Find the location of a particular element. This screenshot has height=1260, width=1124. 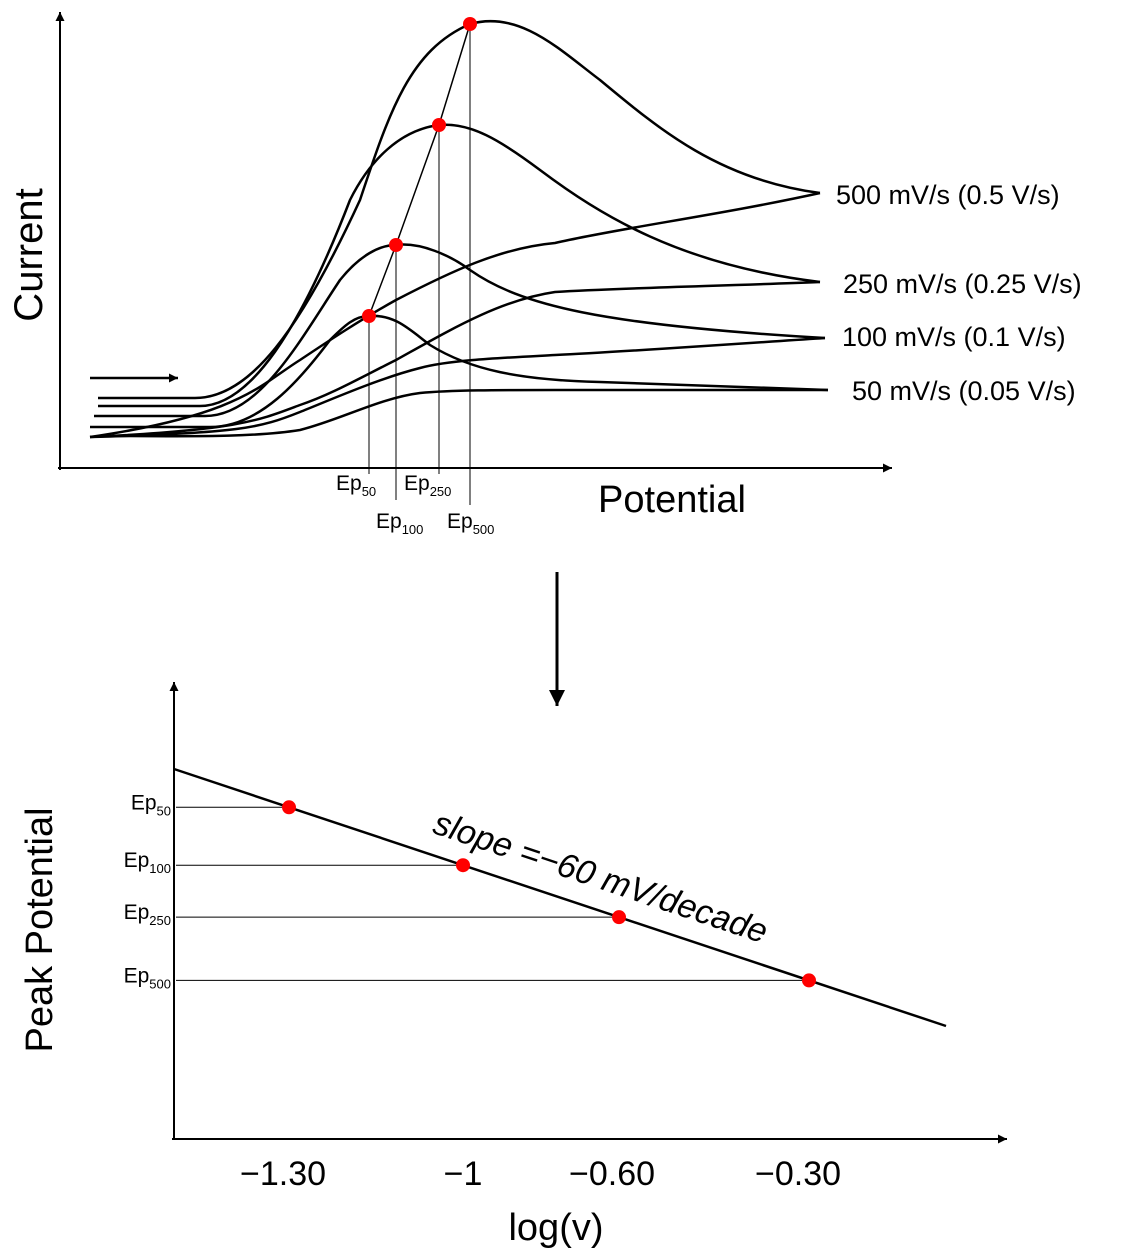

cv-series-label-100: 100 mV/s (0.1 V/s) is located at coordinates (954, 337).